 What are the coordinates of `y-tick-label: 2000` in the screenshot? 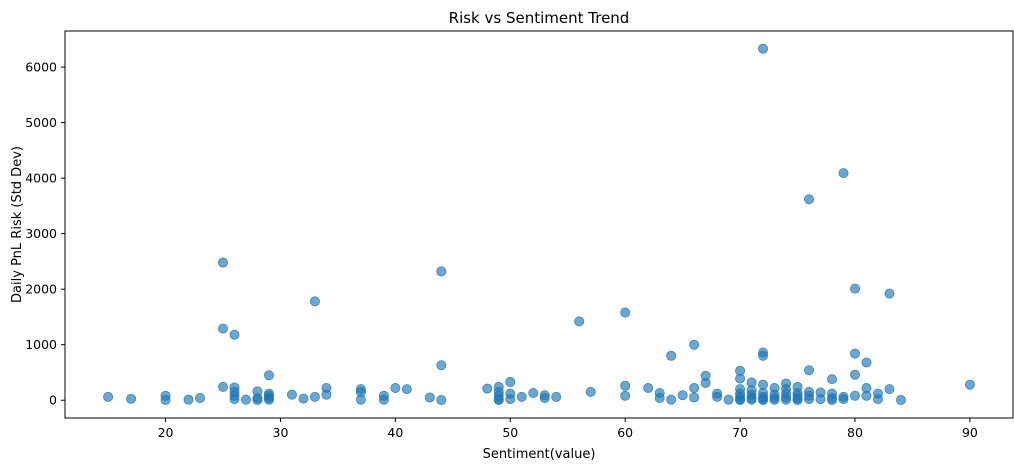 It's located at (41, 289).